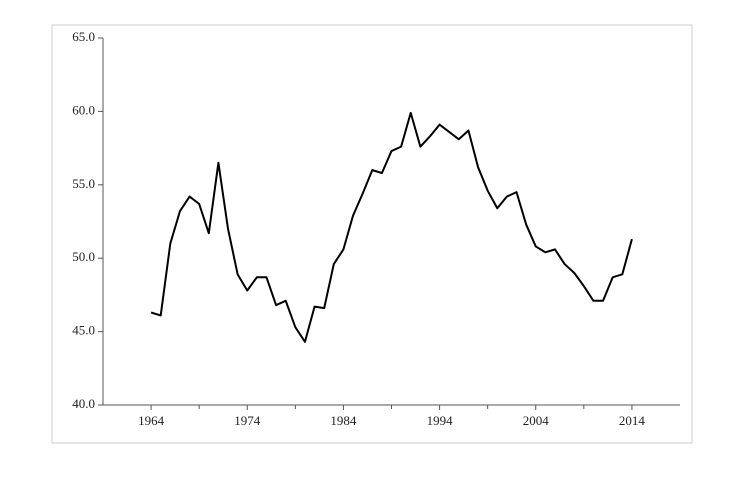  I want to click on y-tick-label: 65.0, so click(83, 36).